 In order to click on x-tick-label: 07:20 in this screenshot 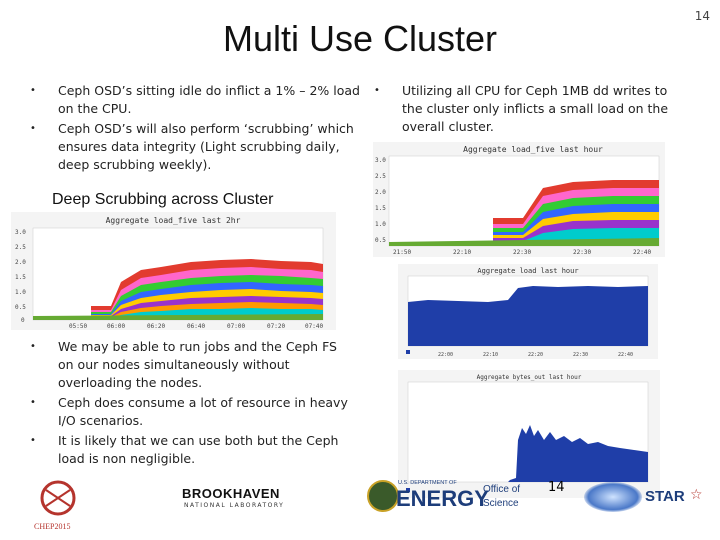, I will do `click(276, 326)`.